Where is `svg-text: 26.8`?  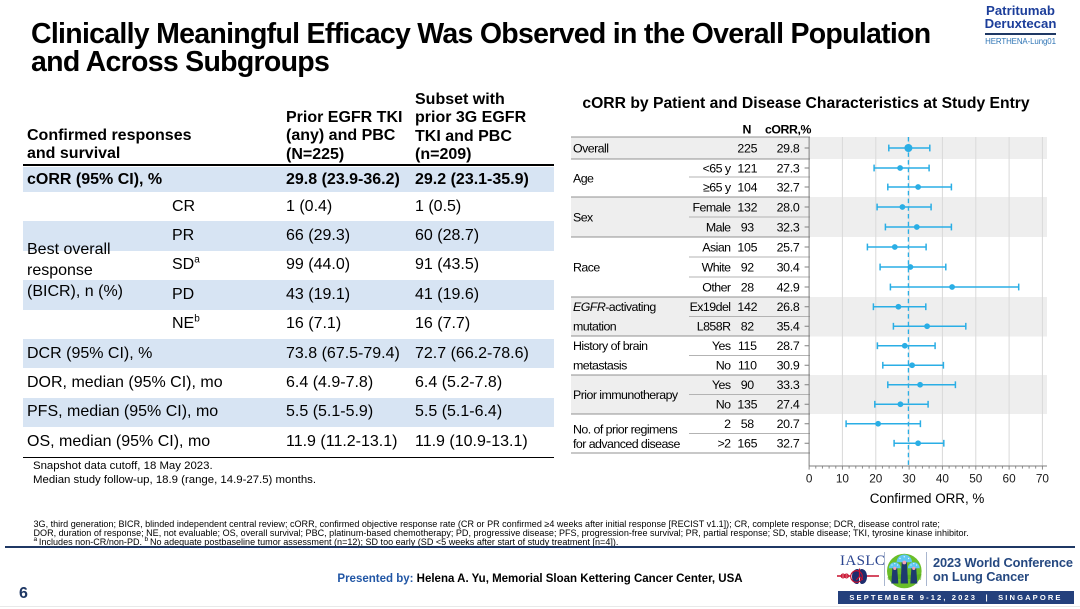
svg-text: 26.8 is located at coordinates (788, 307).